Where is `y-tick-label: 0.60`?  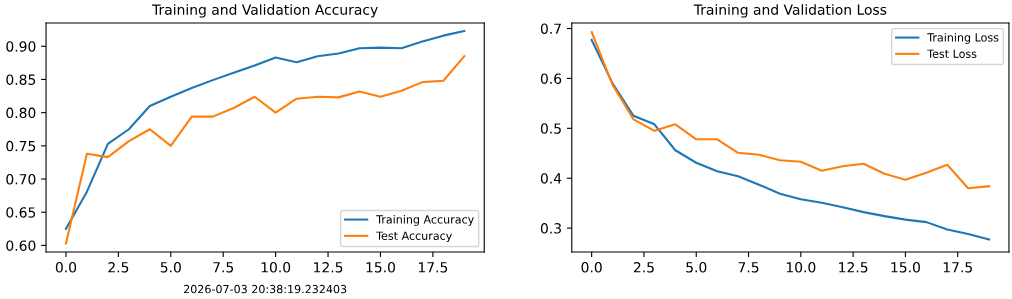 y-tick-label: 0.60 is located at coordinates (21, 245).